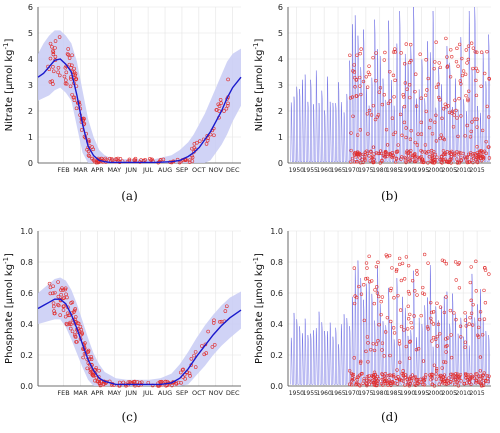 This screenshot has width=500, height=433. I want to click on uncertainty-band, so click(139, 331).